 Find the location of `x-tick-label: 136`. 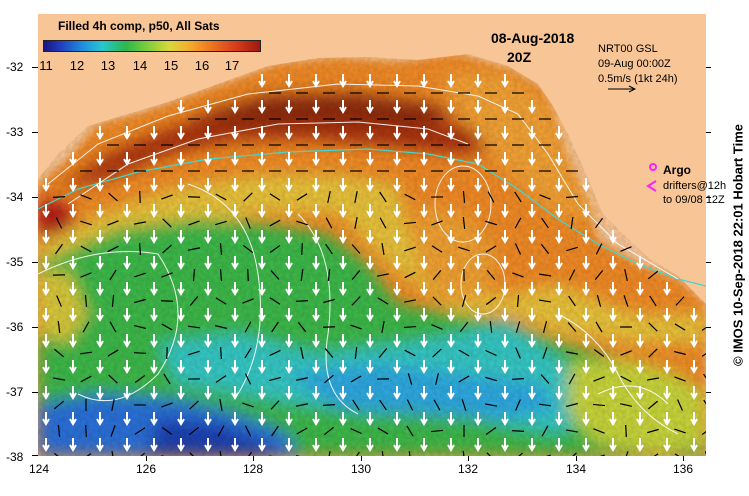

x-tick-label: 136 is located at coordinates (683, 469).